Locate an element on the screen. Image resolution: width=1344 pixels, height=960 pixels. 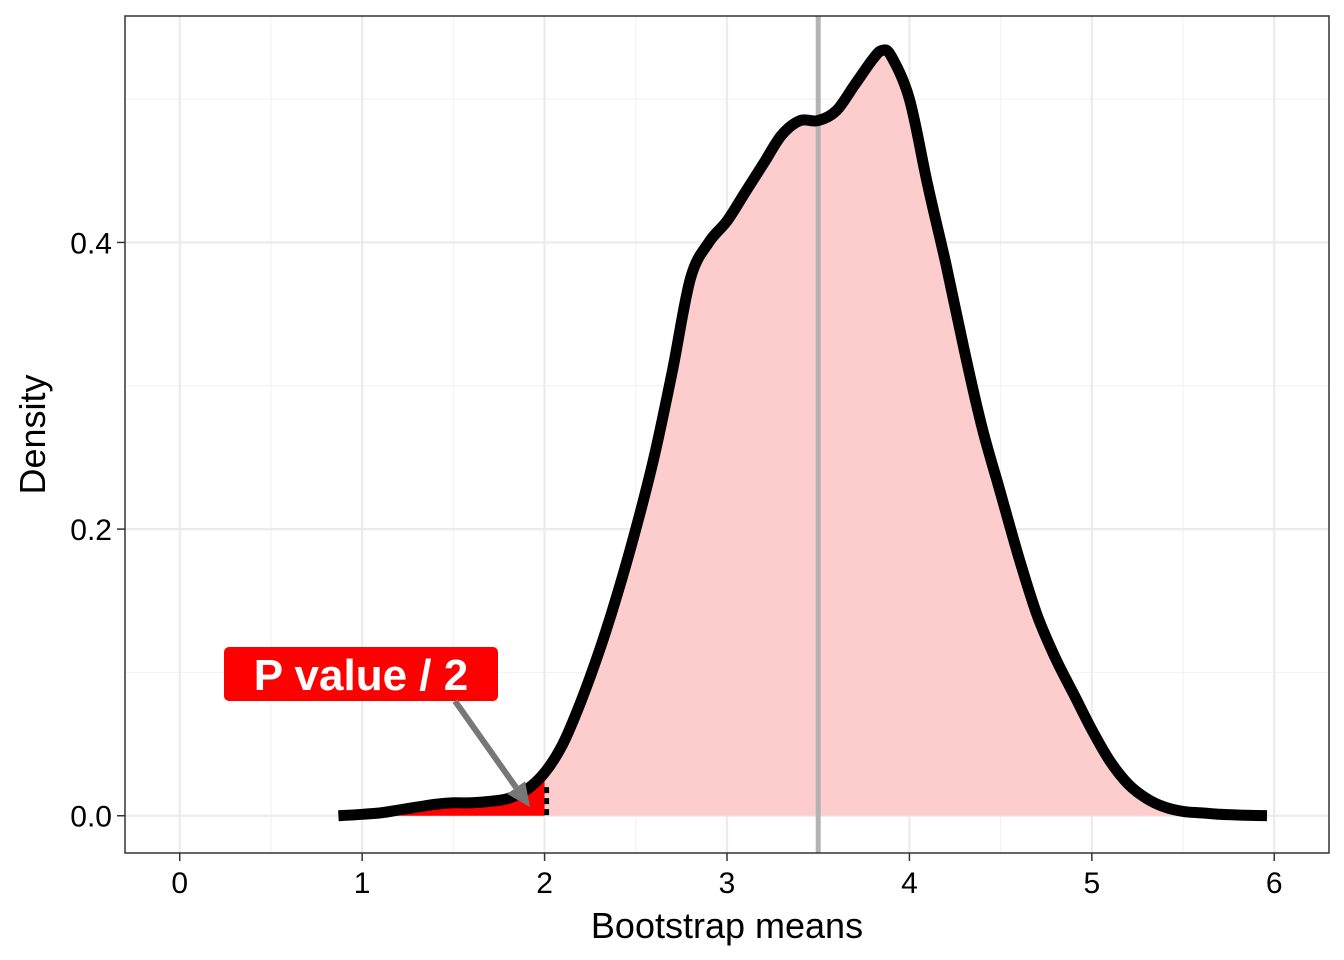
annotation: P value / 2 is located at coordinates (377, 727).